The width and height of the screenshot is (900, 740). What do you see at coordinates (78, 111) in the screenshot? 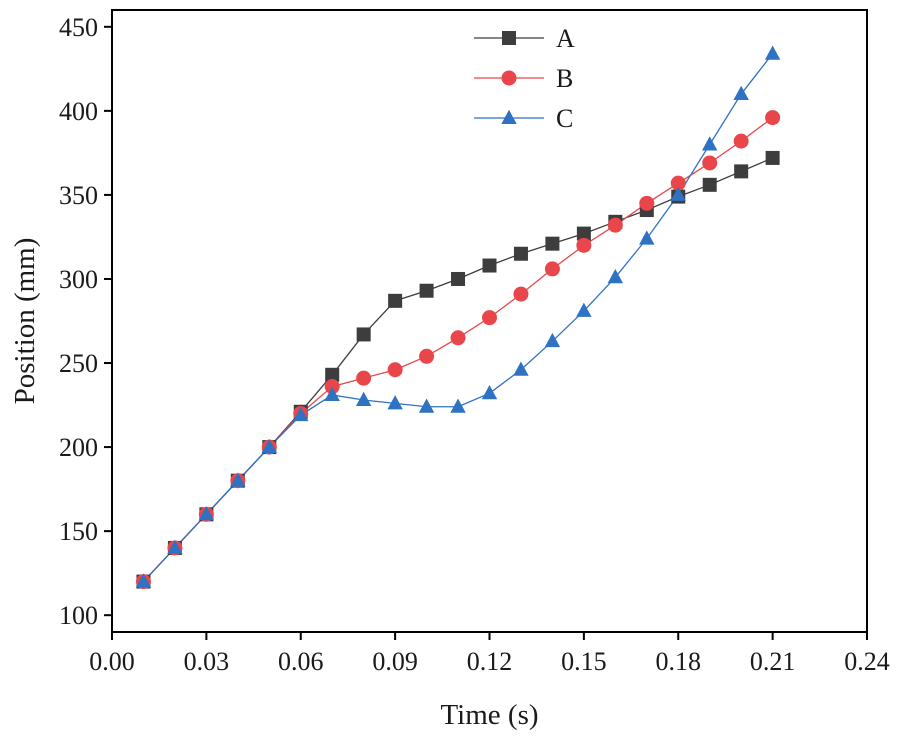
I see `y-tick-label: 400` at bounding box center [78, 111].